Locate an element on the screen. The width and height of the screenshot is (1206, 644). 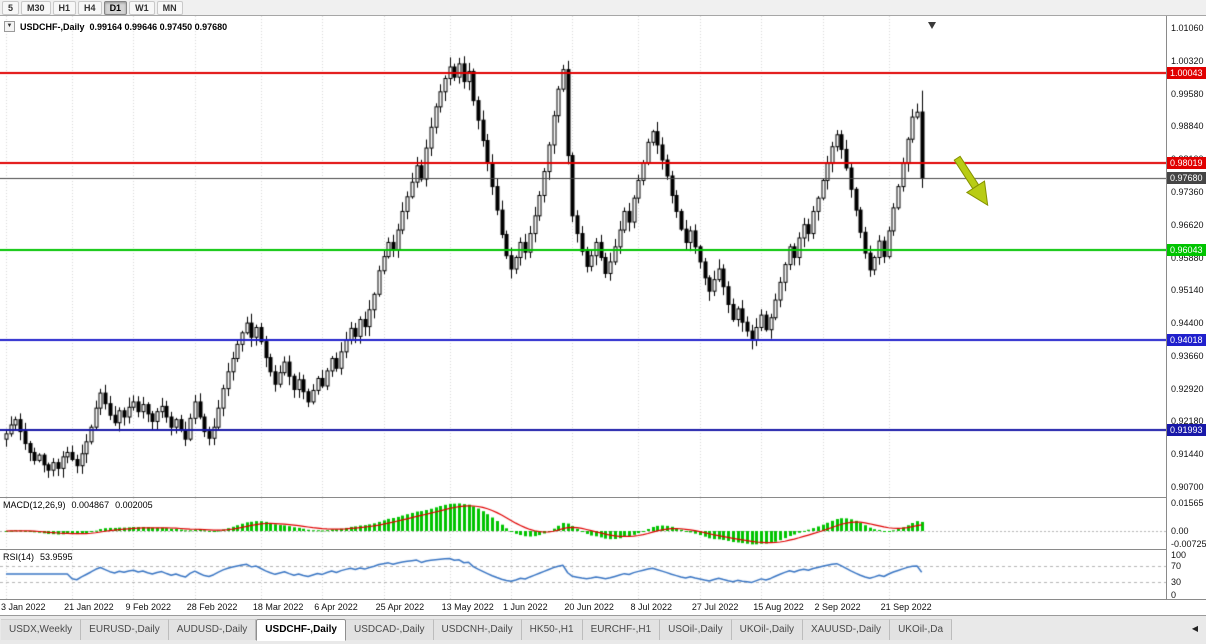
chart-shift-marker-icon is located at coordinates (932, 25).